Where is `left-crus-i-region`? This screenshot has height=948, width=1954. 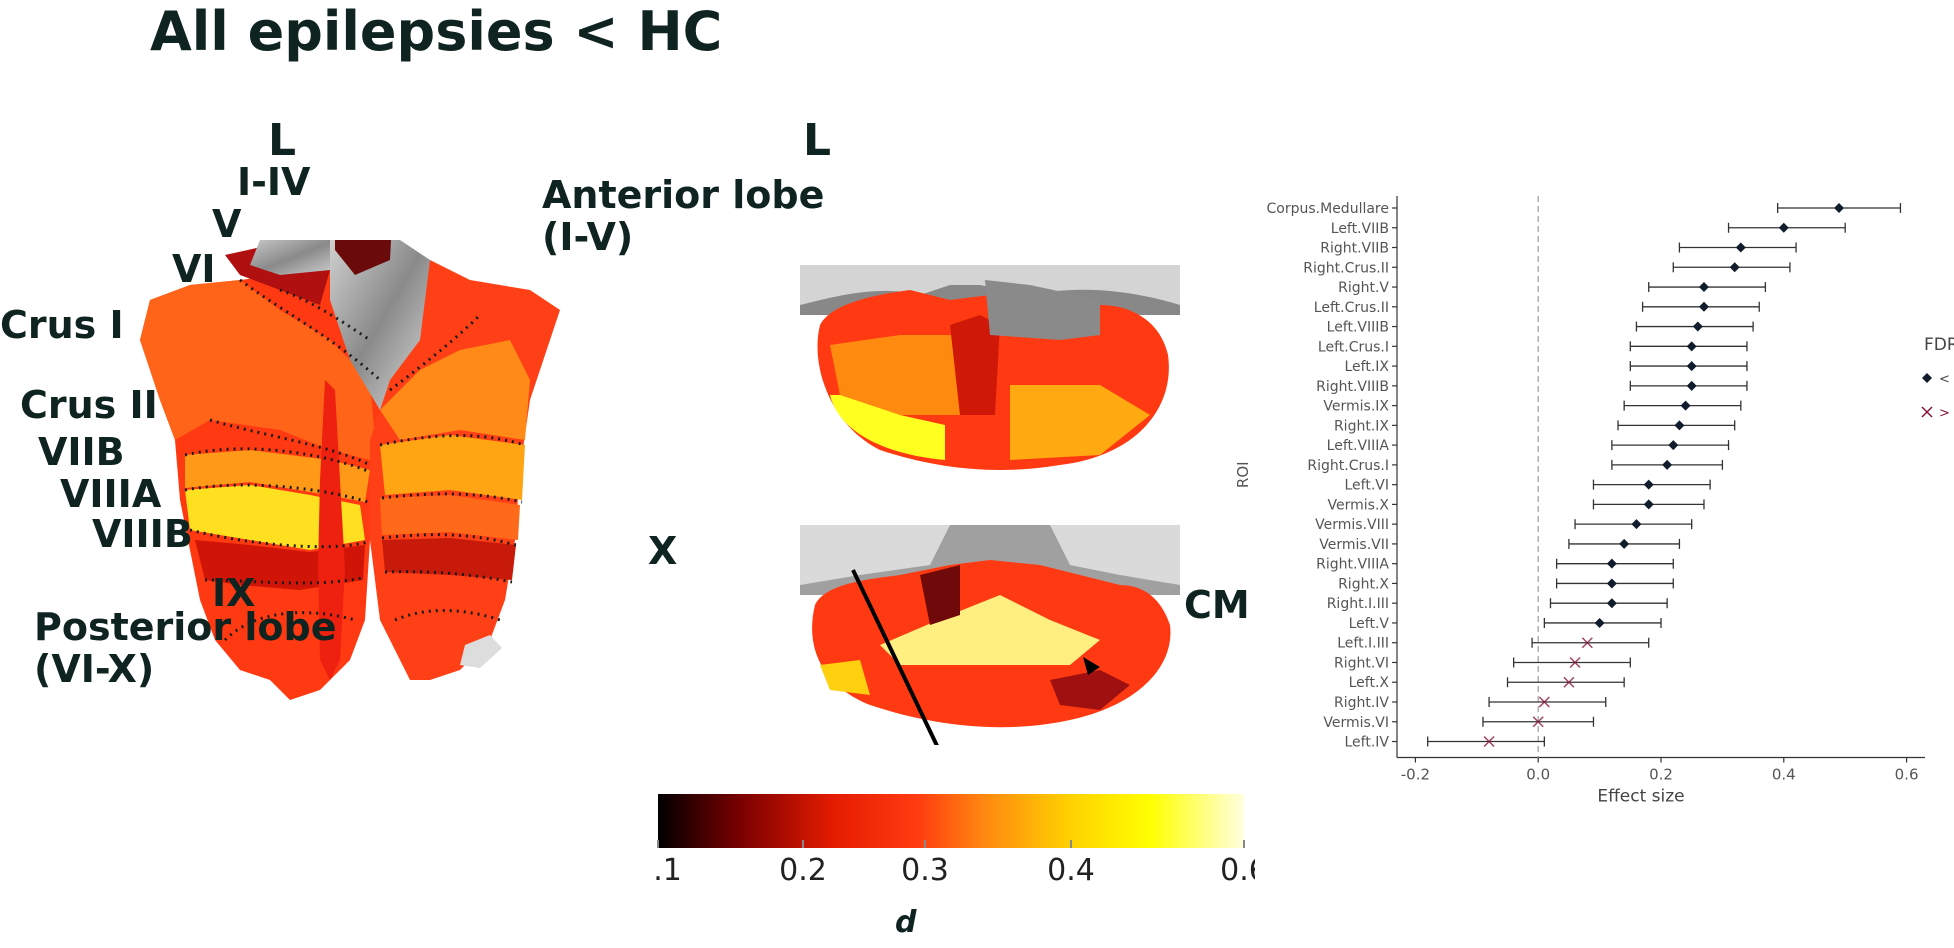 left-crus-i-region is located at coordinates (257, 370).